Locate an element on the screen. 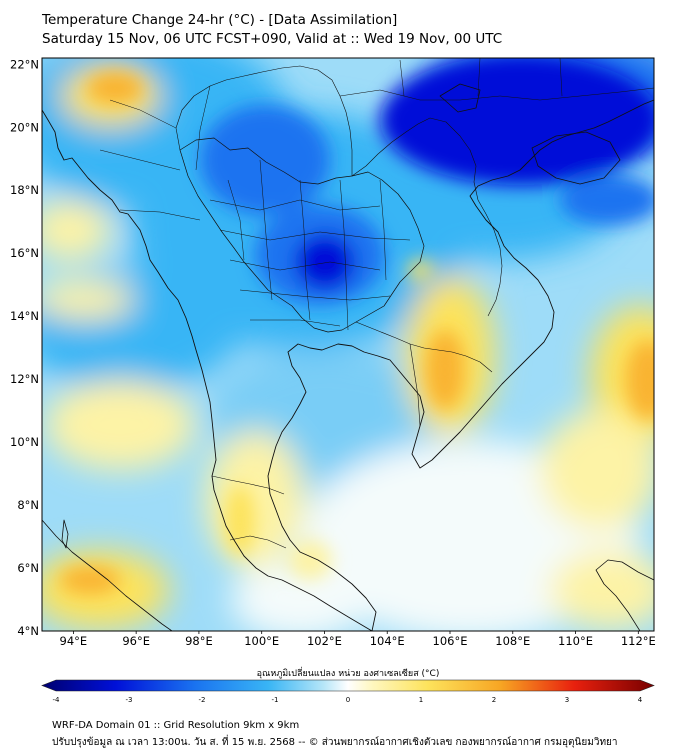  myanmar-inner is located at coordinates (155, 153).